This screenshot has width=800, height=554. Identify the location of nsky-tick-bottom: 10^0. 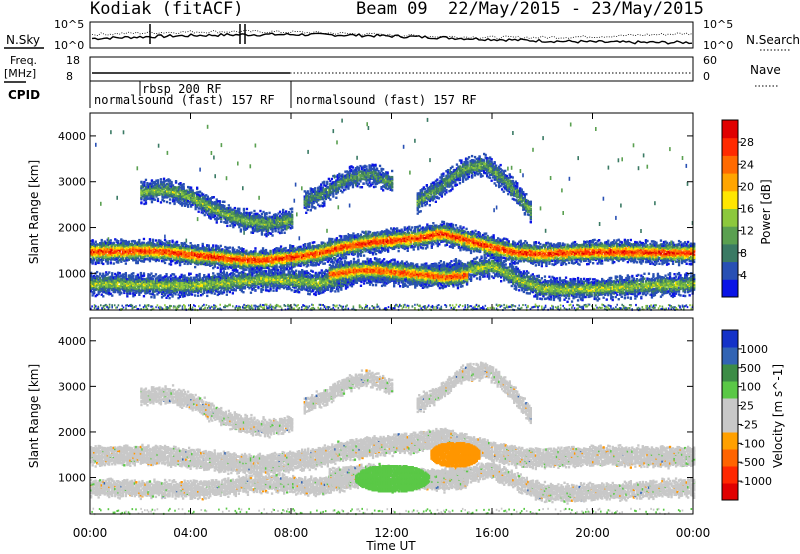
(69, 45).